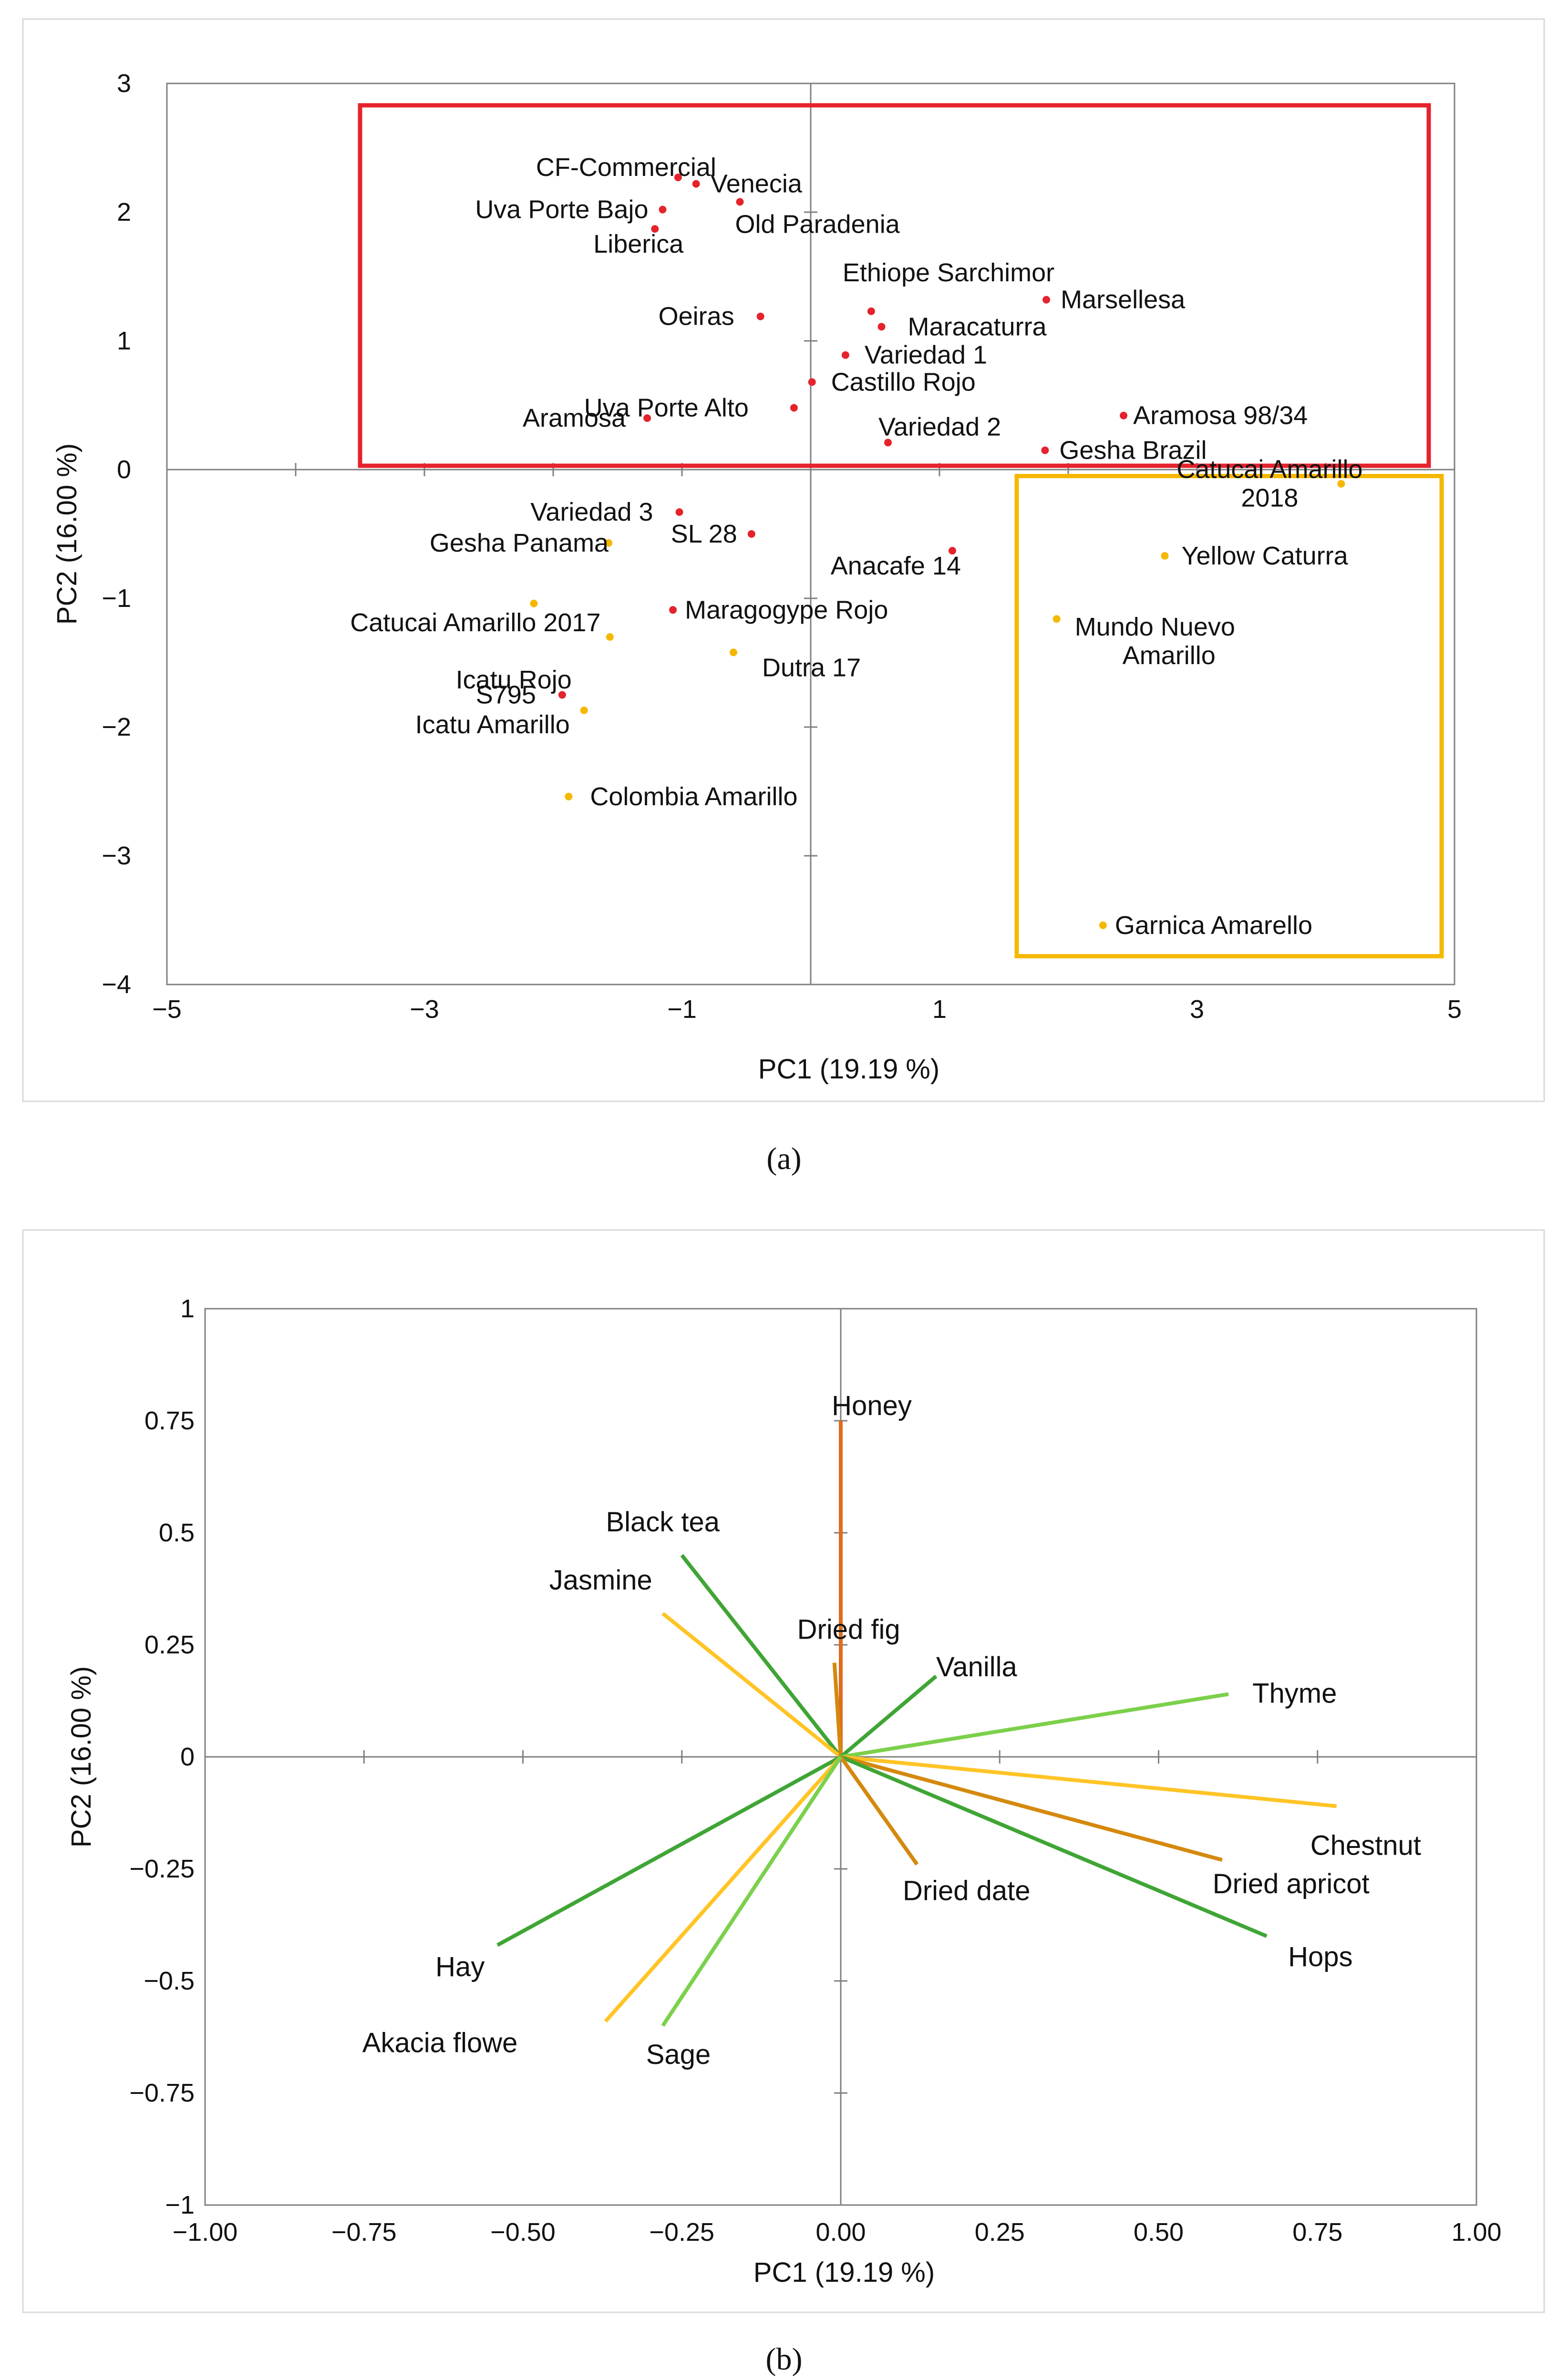 This screenshot has width=1568, height=2380. Describe the element at coordinates (440, 2043) in the screenshot. I see `vector-label-akacia-flowe: Akacia flowe` at that location.